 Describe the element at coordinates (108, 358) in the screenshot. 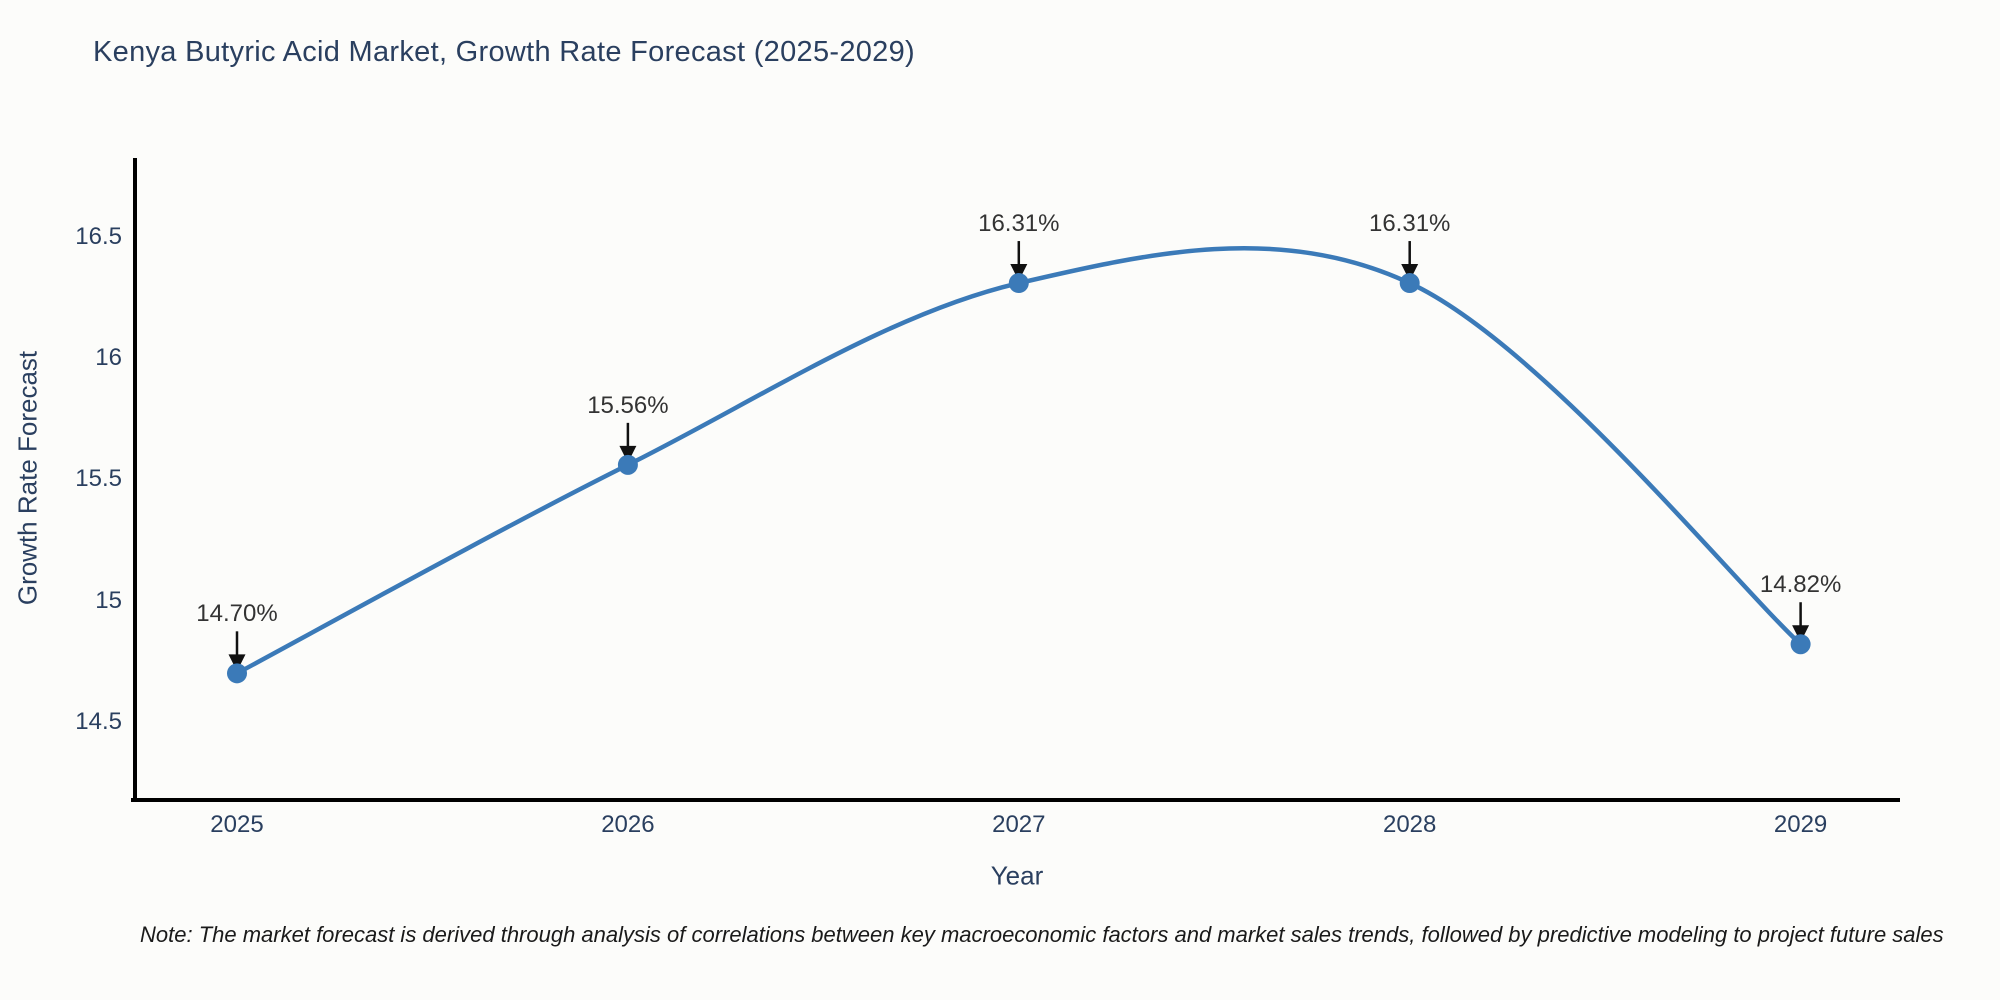

I see `y-tick-label: 16` at that location.